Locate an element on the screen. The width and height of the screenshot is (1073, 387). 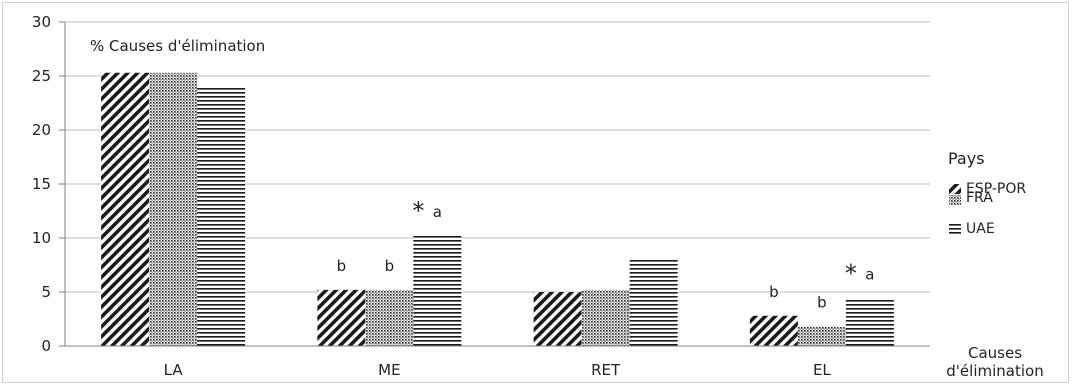
bar-esp-por-el is located at coordinates (773, 330).